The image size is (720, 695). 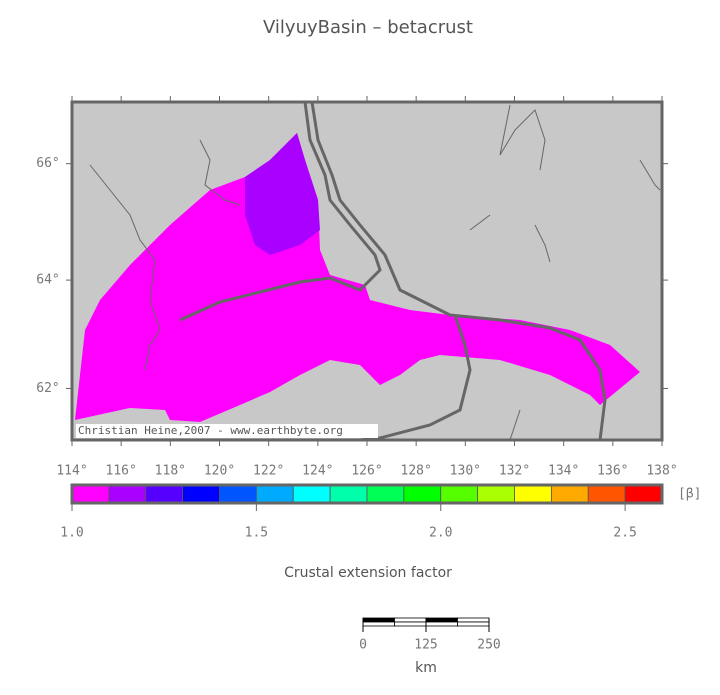 What do you see at coordinates (47, 280) in the screenshot?
I see `lat-tick-label: 64°` at bounding box center [47, 280].